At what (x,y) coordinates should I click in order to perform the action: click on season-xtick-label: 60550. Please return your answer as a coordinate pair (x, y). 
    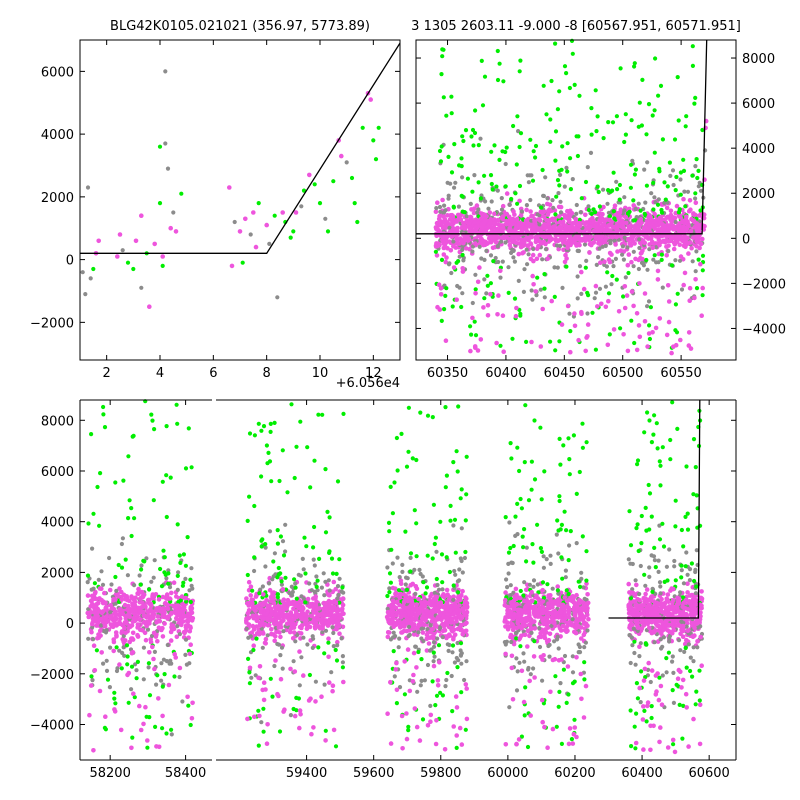
    Looking at the image, I should click on (680, 373).